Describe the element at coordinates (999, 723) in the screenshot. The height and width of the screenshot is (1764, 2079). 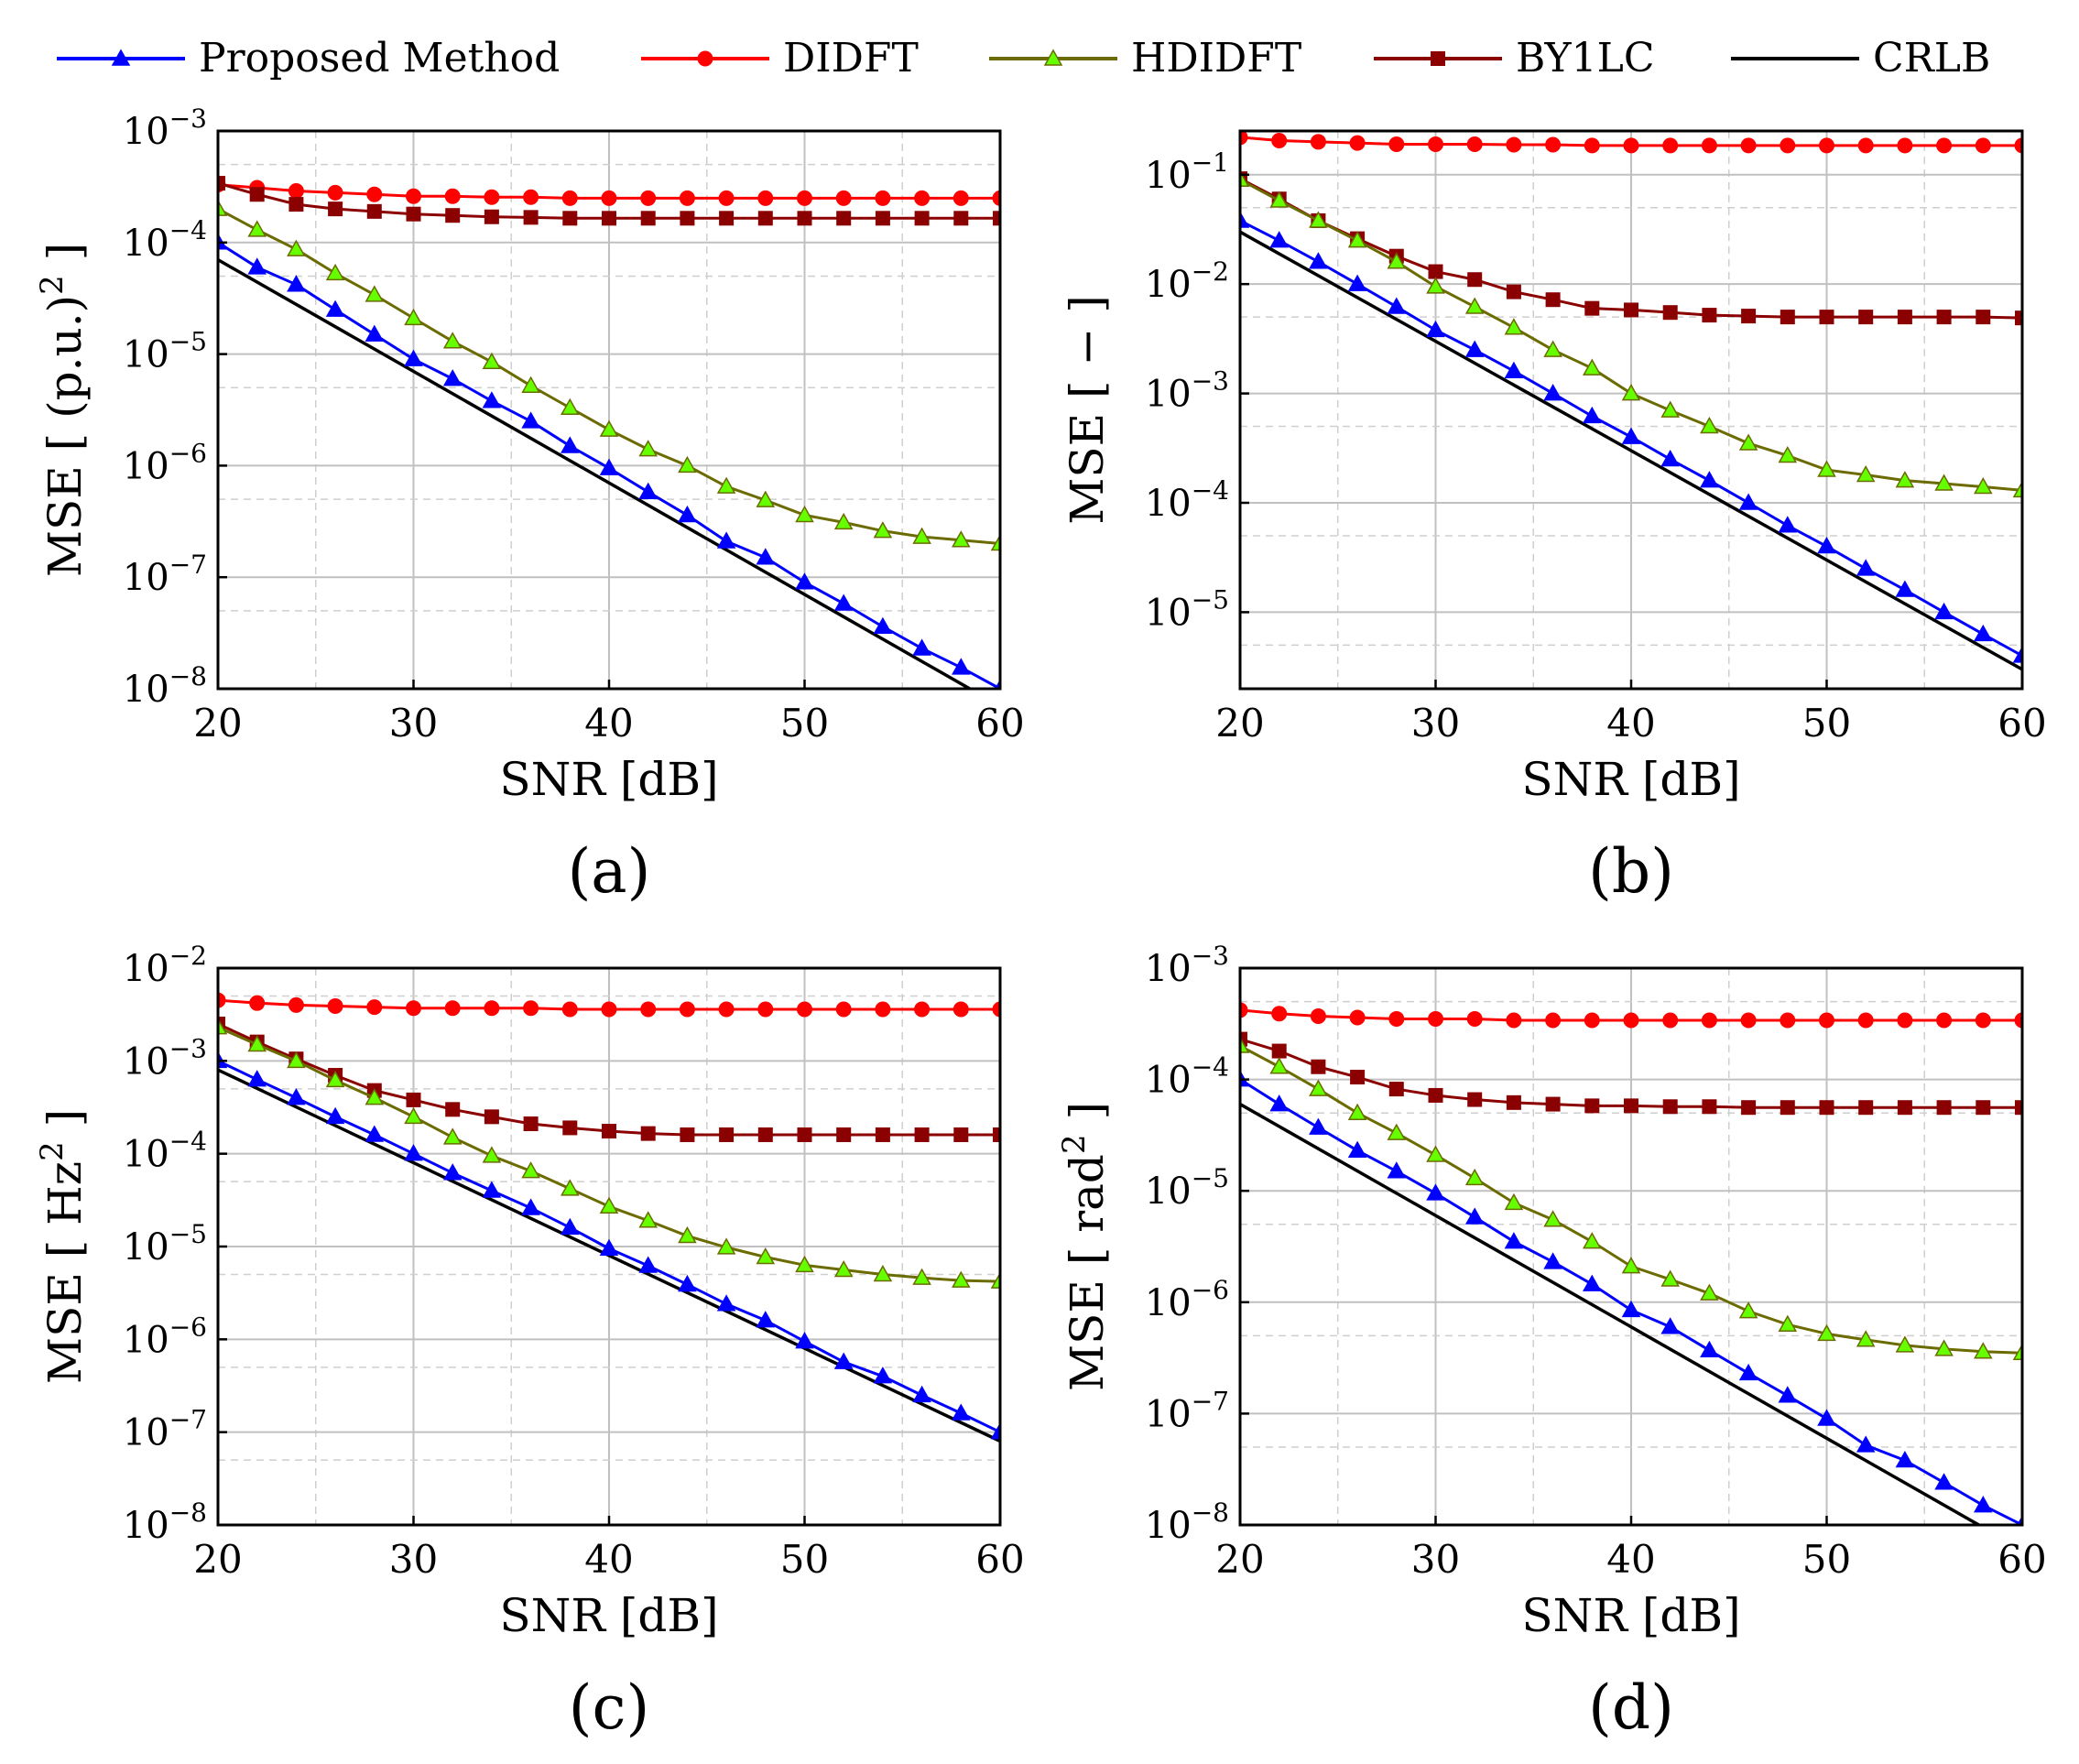
I see `x-tick-label: 60` at that location.